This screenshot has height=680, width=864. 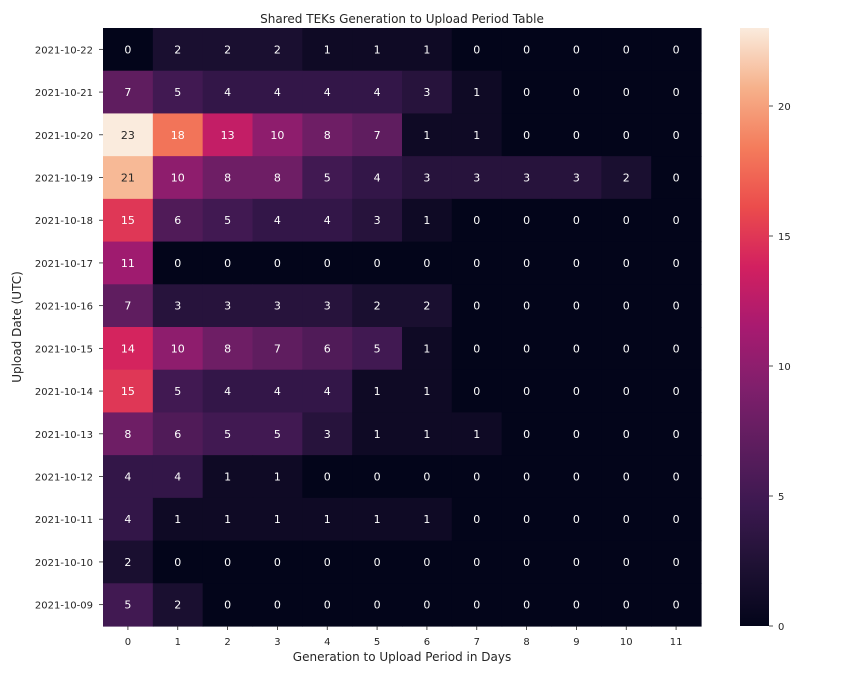 I want to click on cell-value-label: 7, so click(x=127, y=306).